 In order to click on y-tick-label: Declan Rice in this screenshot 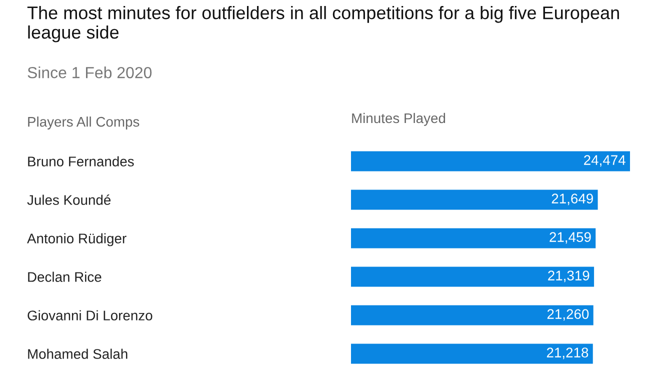, I will do `click(65, 277)`.